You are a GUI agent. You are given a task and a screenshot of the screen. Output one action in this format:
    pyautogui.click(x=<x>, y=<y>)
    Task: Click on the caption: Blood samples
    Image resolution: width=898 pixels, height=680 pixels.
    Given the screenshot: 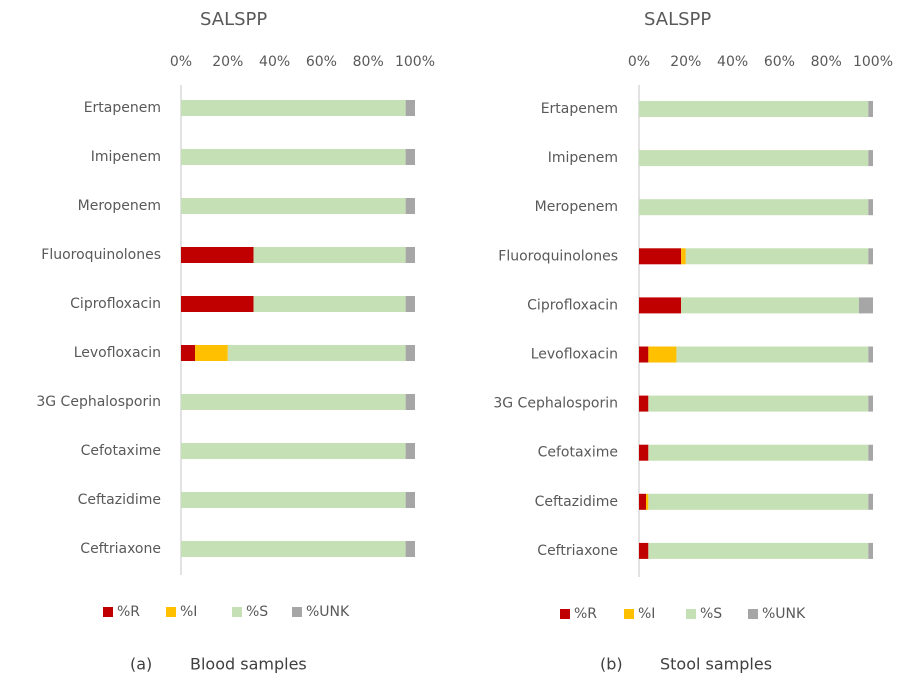 What is the action you would take?
    pyautogui.click(x=248, y=664)
    